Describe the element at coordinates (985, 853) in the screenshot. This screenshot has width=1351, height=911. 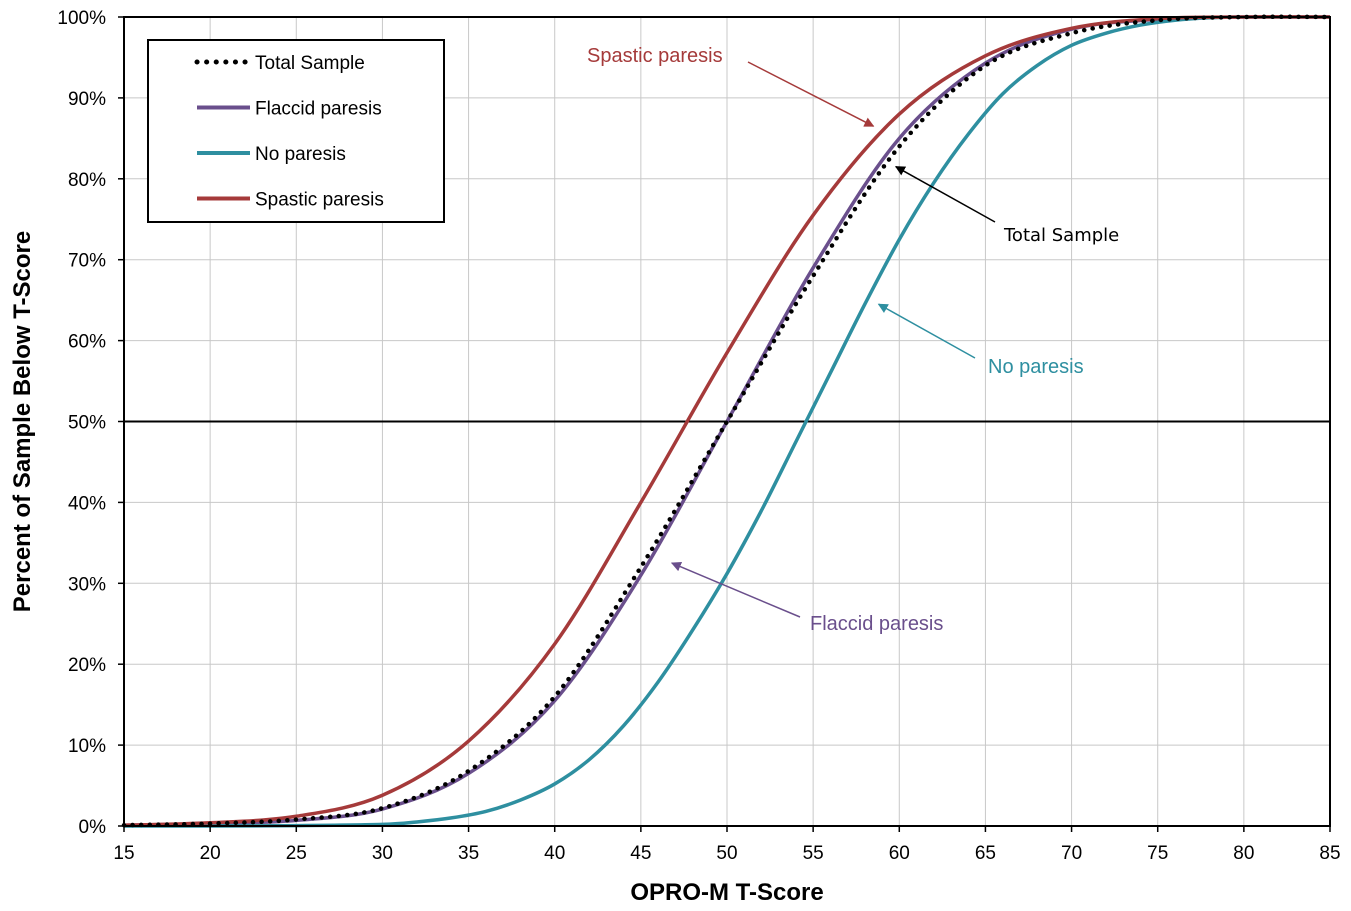
I see `x-tick-label-65: 65` at that location.